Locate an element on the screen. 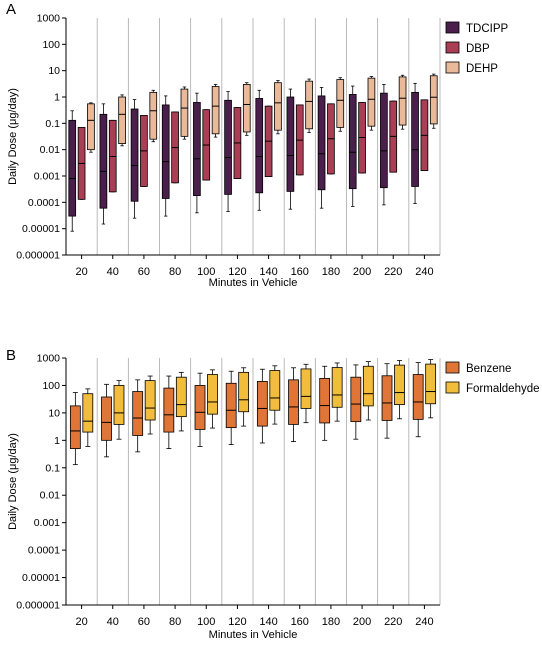 This screenshot has height=655, width=542. x-tick-label: 120 is located at coordinates (237, 622).